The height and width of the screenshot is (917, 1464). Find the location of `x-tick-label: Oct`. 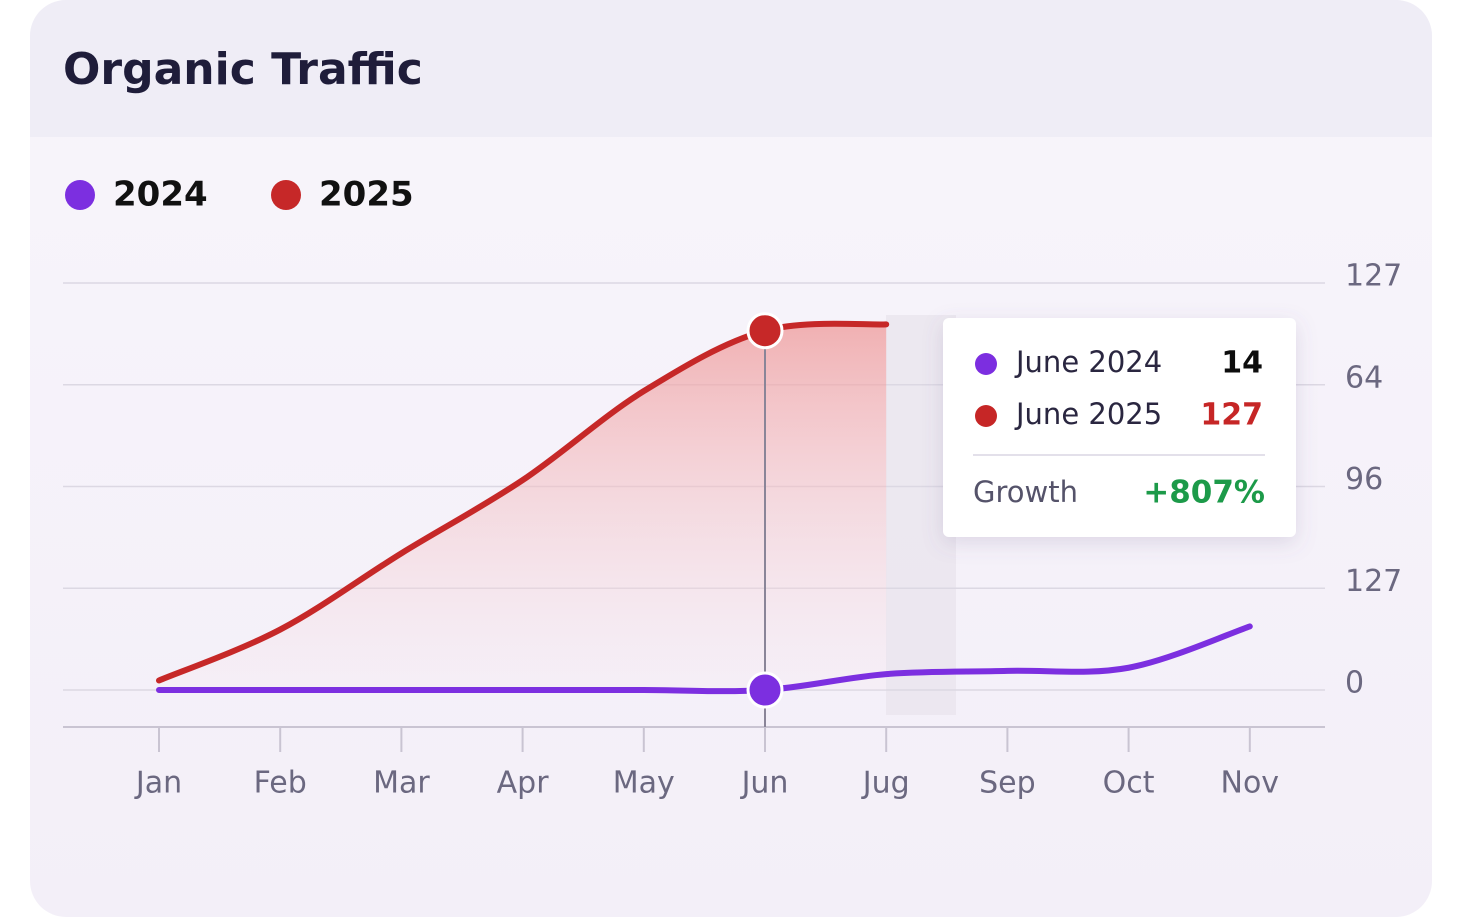

x-tick-label: Oct is located at coordinates (1129, 783).